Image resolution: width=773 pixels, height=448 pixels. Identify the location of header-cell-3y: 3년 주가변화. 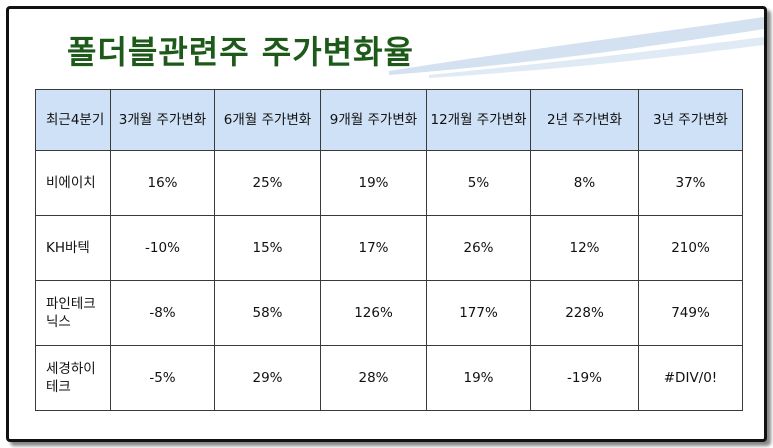
(690, 120).